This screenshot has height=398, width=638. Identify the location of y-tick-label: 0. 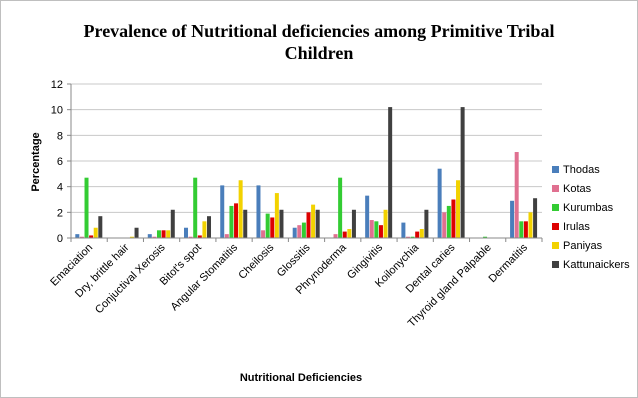
(60, 239).